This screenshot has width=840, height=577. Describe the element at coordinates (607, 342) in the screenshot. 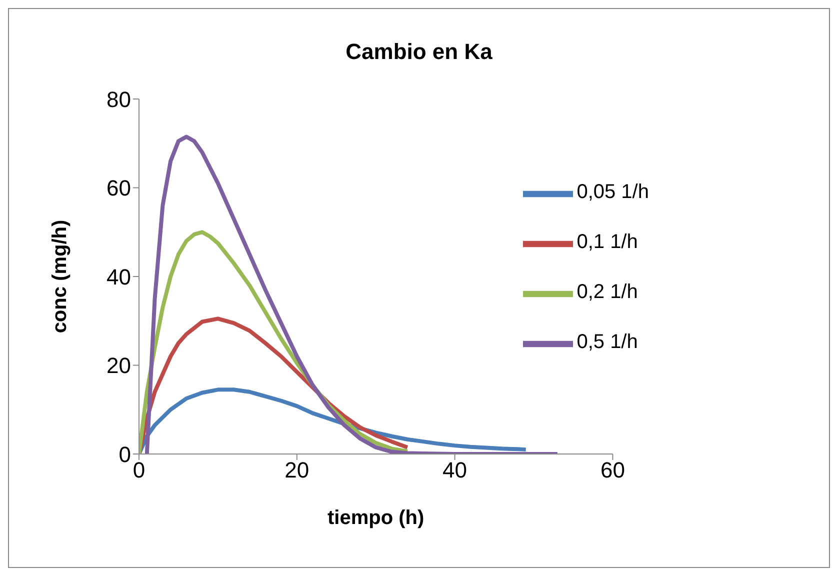

I see `legend-label: 0,5 1/h` at that location.